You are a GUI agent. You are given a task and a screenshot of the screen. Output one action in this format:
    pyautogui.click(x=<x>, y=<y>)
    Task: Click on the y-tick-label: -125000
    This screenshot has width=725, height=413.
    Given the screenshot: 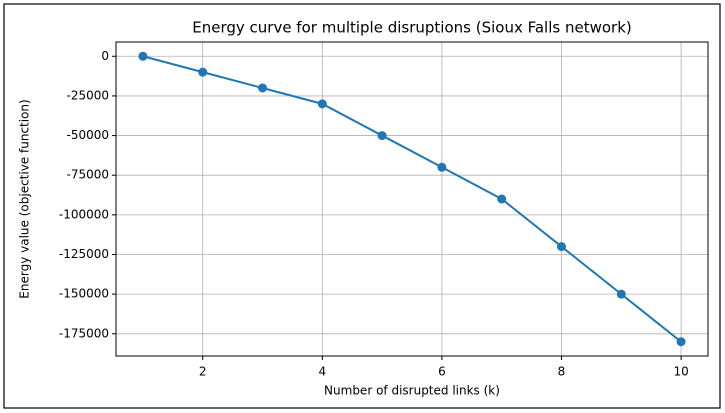 What is the action you would take?
    pyautogui.click(x=84, y=254)
    